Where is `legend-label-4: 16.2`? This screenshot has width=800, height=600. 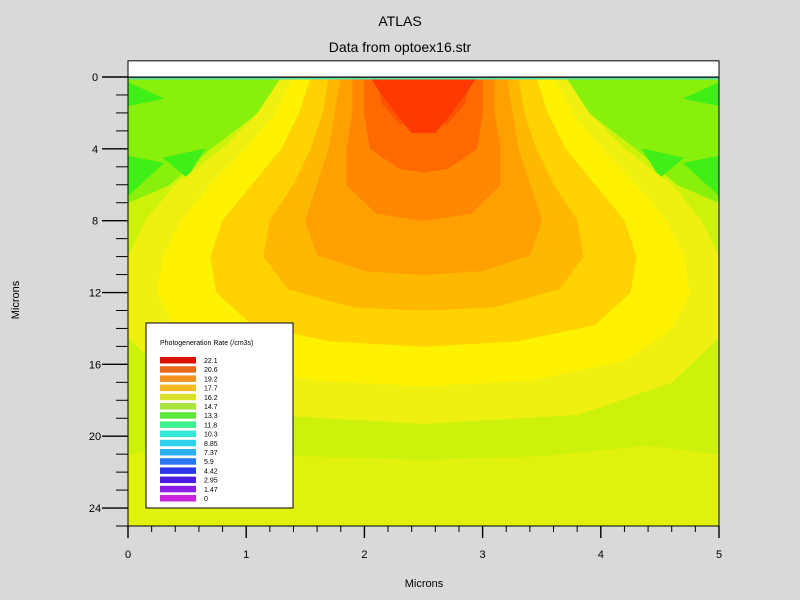 legend-label-4: 16.2 is located at coordinates (211, 398).